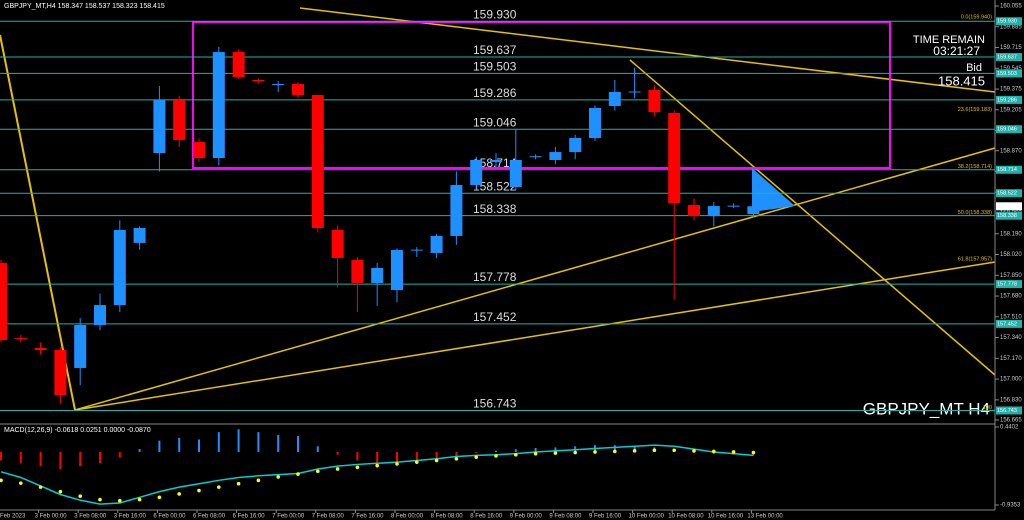 This screenshot has height=520, width=1024. Describe the element at coordinates (38, 222) in the screenshot. I see `trend-line` at that location.